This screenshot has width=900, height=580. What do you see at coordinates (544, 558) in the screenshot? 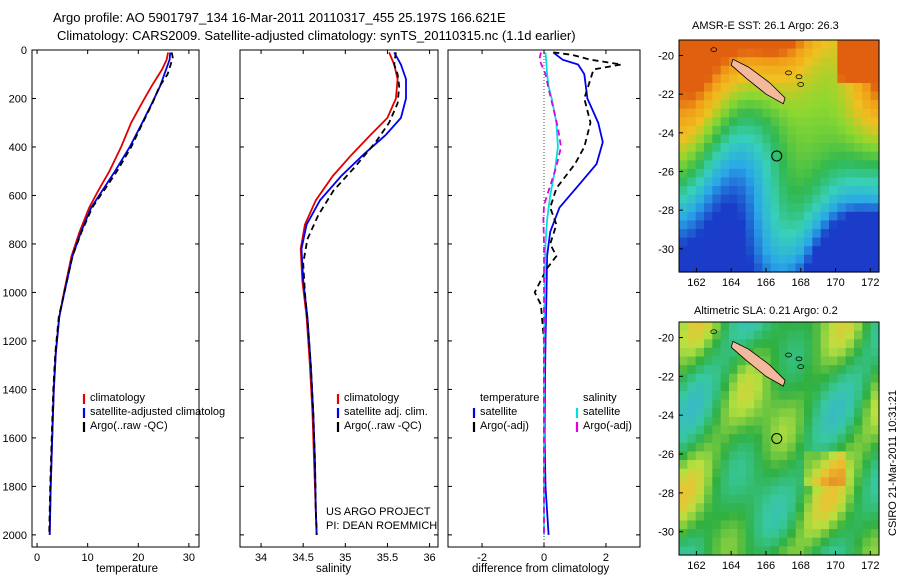
I see `difference-xtick-label: 0` at bounding box center [544, 558].